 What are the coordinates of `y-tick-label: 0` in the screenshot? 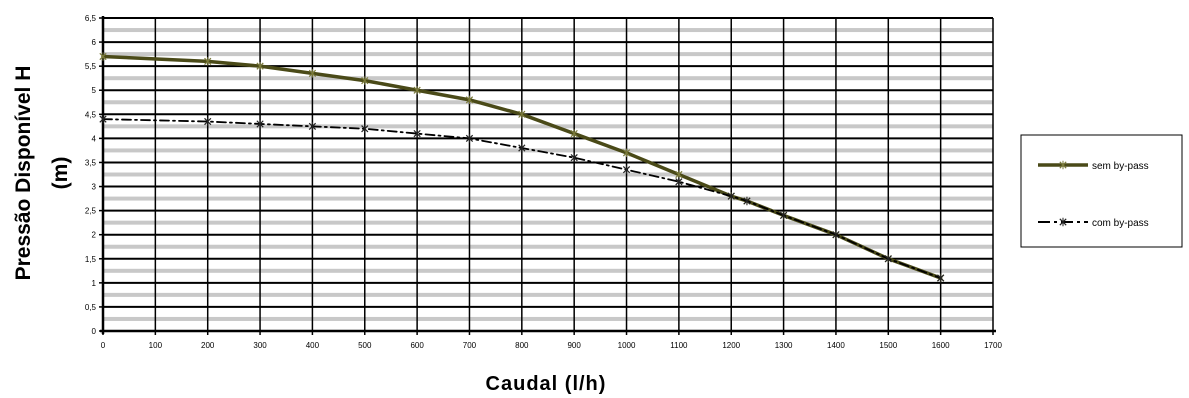 It's located at (94, 331).